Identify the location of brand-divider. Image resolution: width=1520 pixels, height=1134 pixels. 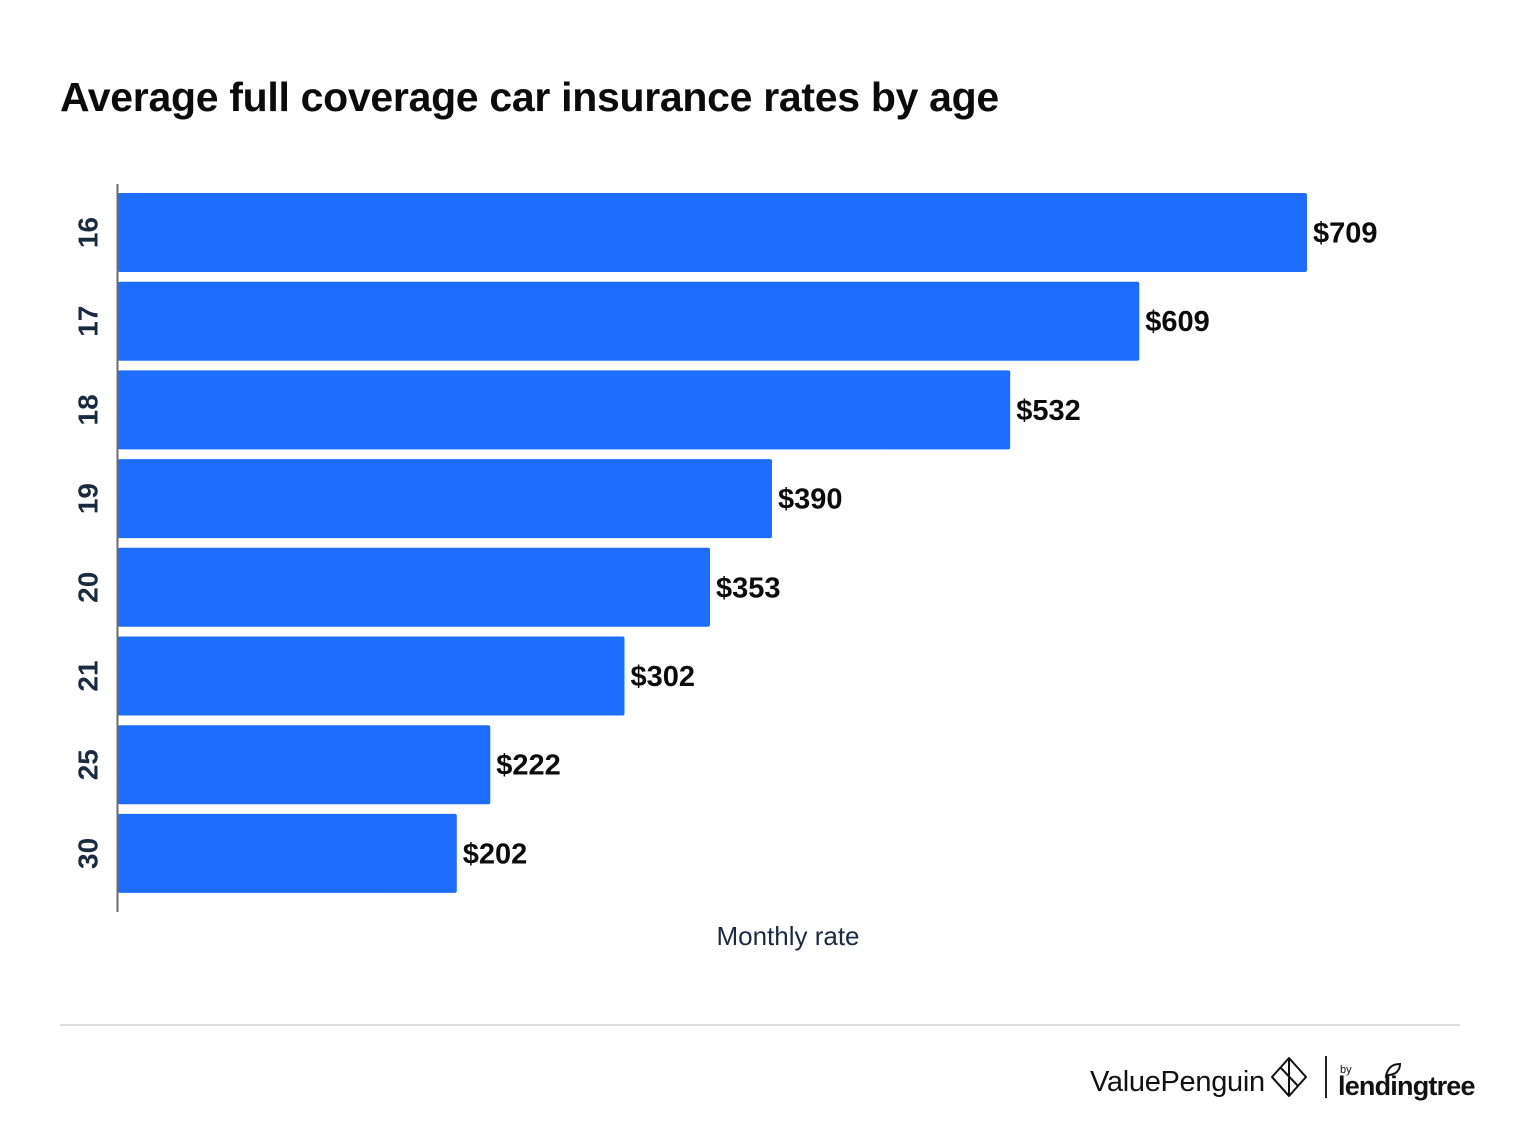
(1326, 1077).